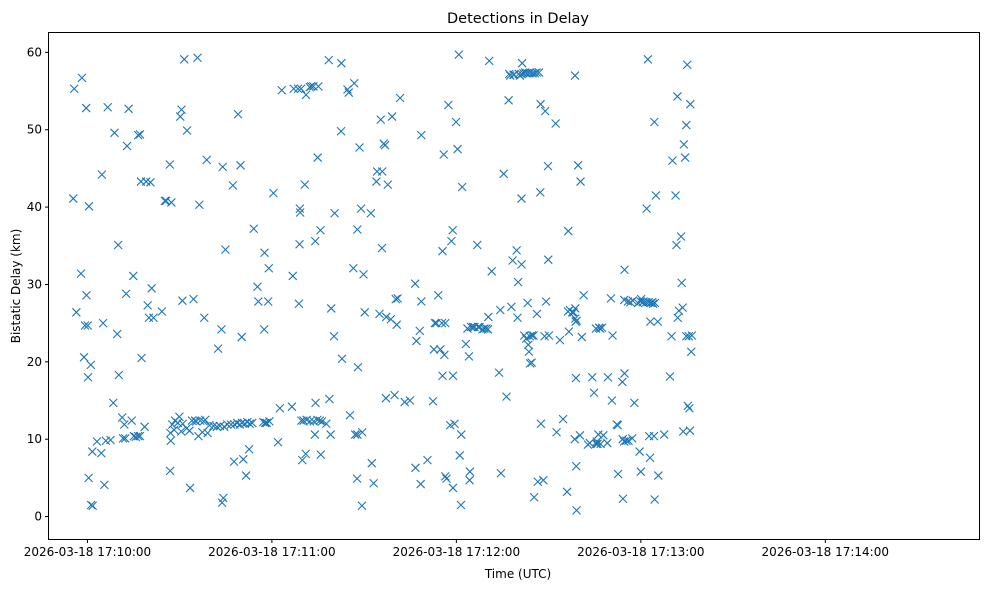 Image resolution: width=989 pixels, height=590 pixels. I want to click on y-axis-label: Bistatic Delay (km), so click(16, 286).